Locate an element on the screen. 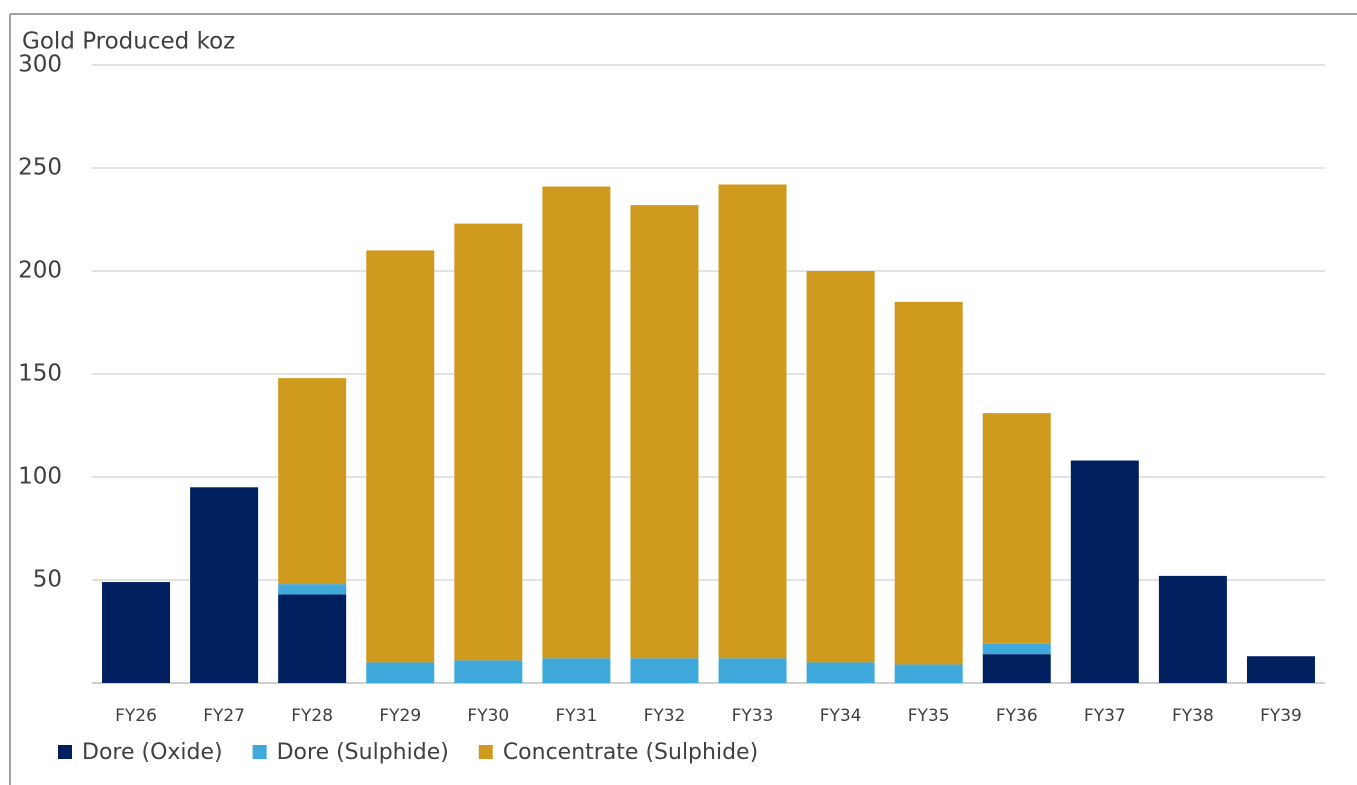  x-tick-label: FY26 is located at coordinates (136, 716).